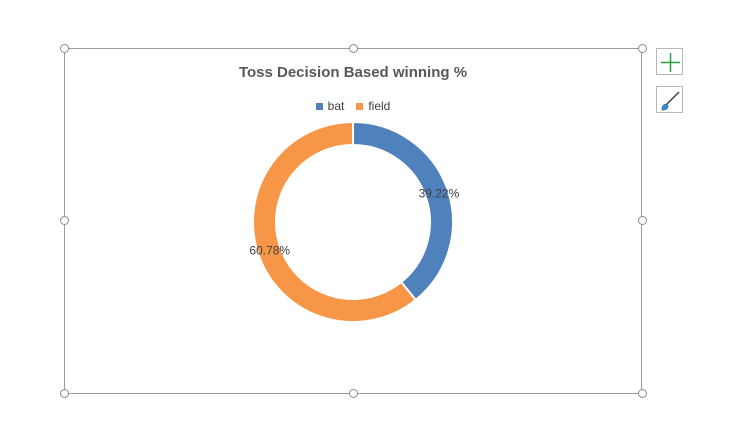 Image resolution: width=732 pixels, height=442 pixels. I want to click on chart-title: Toss Decision Based winning %, so click(353, 72).